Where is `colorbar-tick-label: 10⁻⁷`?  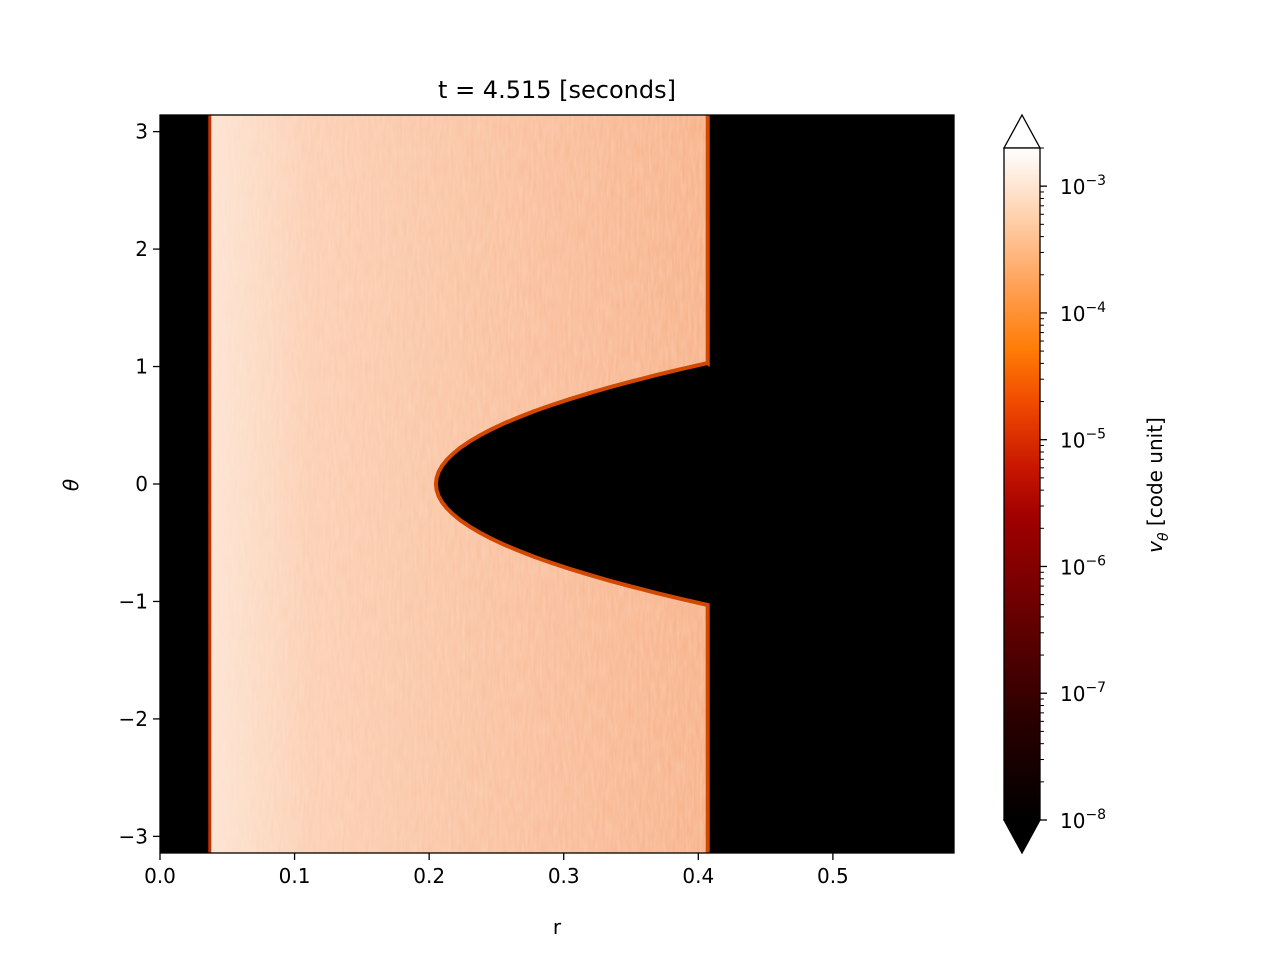
colorbar-tick-label: 10⁻⁷ is located at coordinates (1083, 693).